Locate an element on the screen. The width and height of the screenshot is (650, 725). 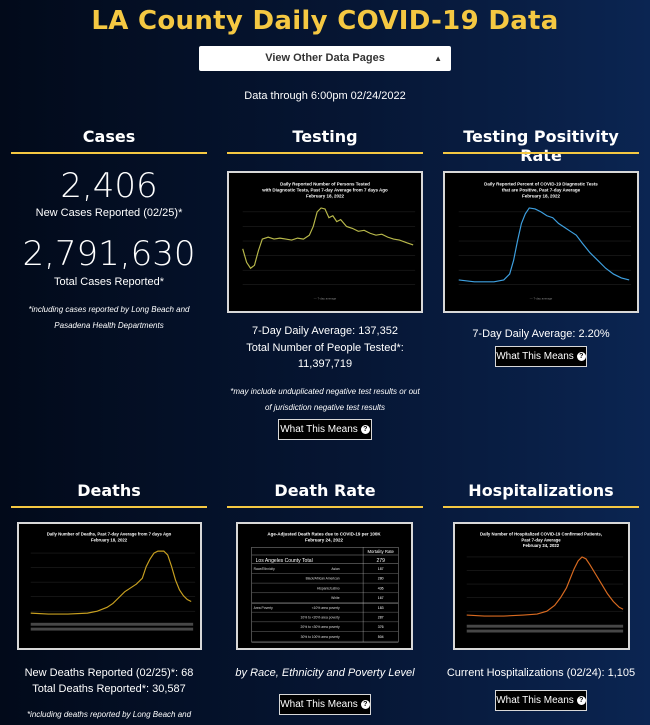
hospitalizations-button-label: What This Means is located at coordinates (535, 700).